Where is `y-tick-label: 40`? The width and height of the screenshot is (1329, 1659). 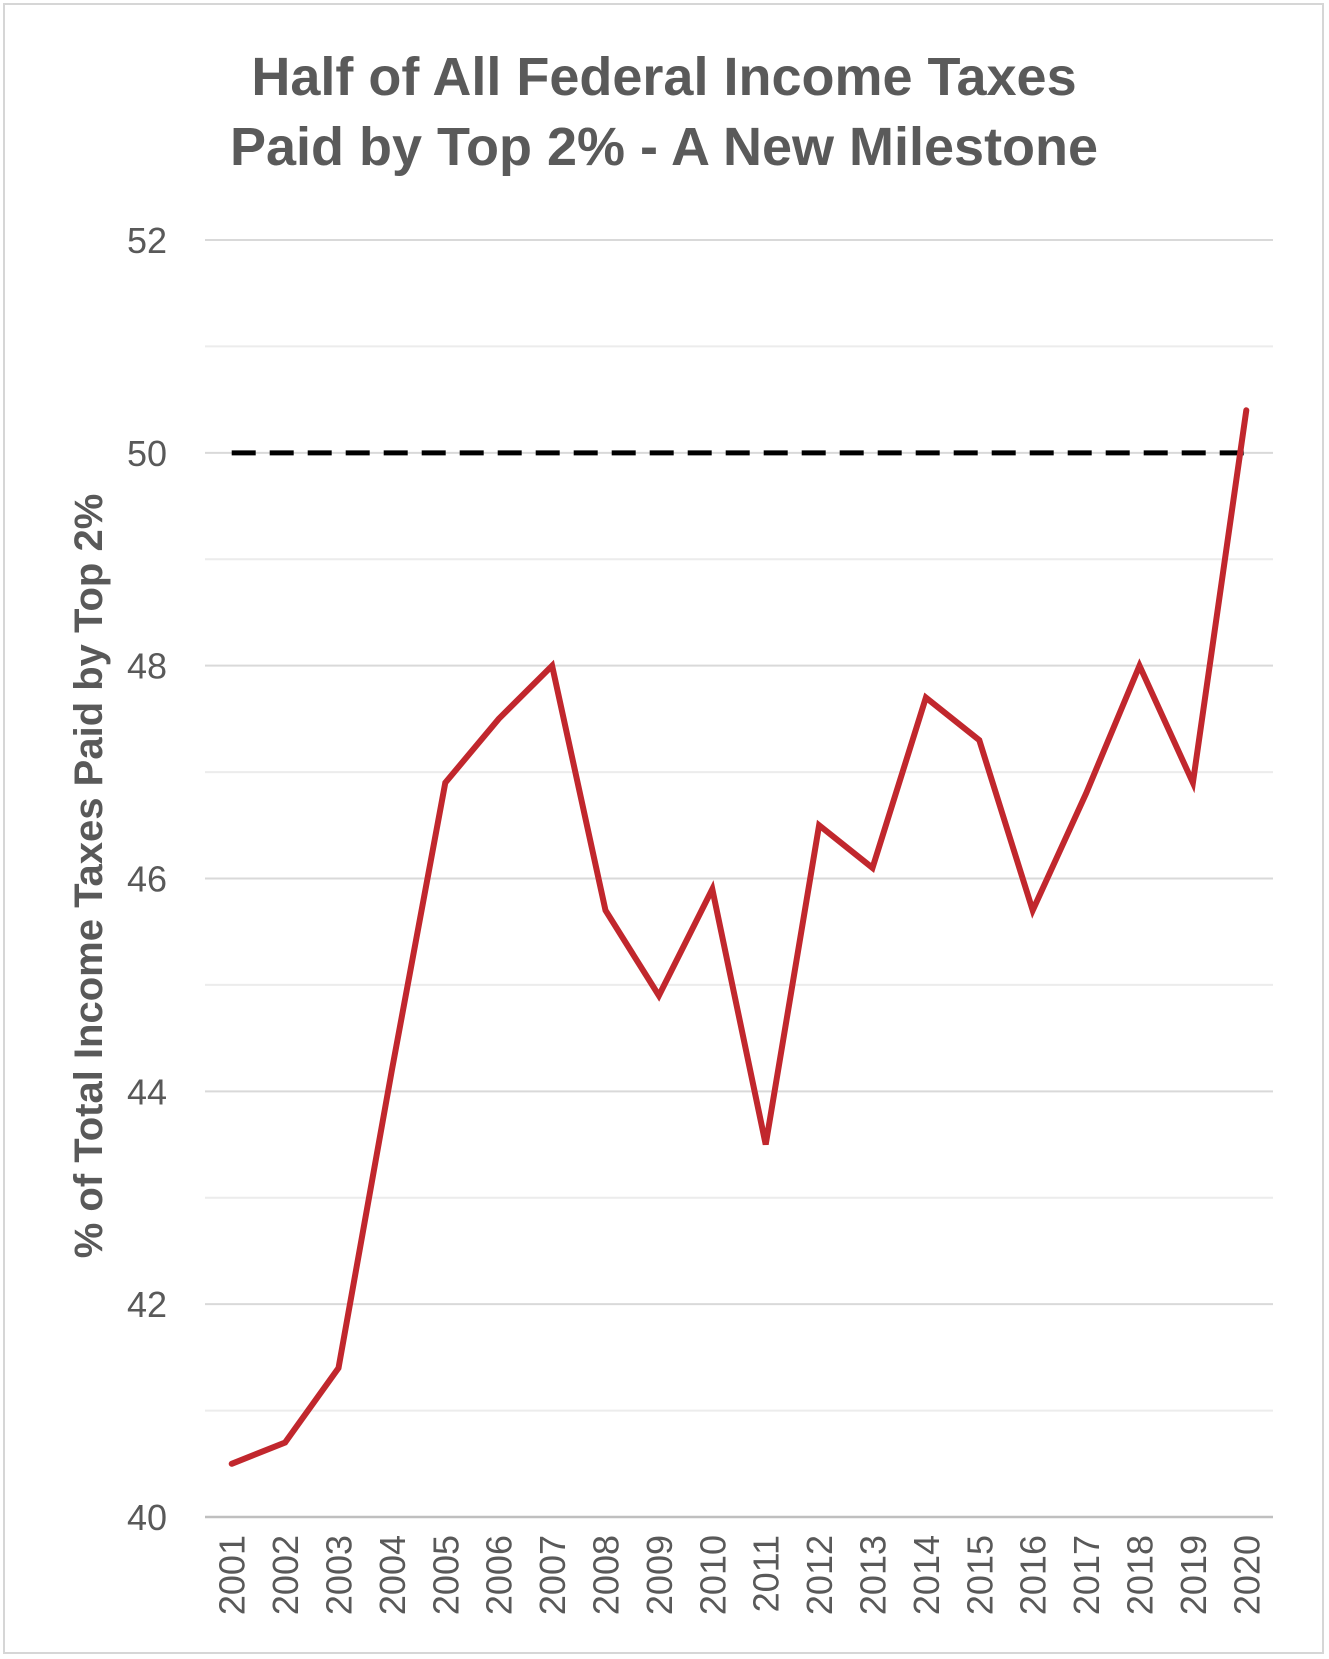 y-tick-label: 40 is located at coordinates (147, 1517).